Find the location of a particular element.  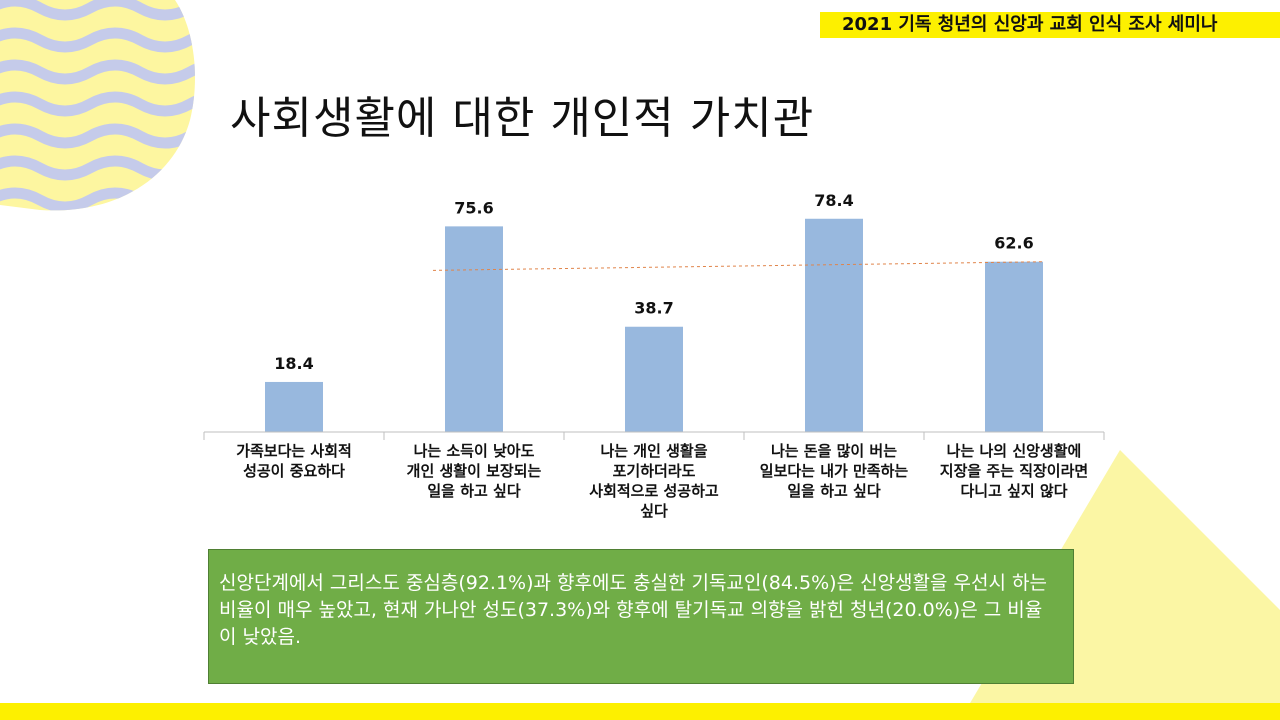

category-label-line: 가족보다는 사회적 is located at coordinates (294, 451).